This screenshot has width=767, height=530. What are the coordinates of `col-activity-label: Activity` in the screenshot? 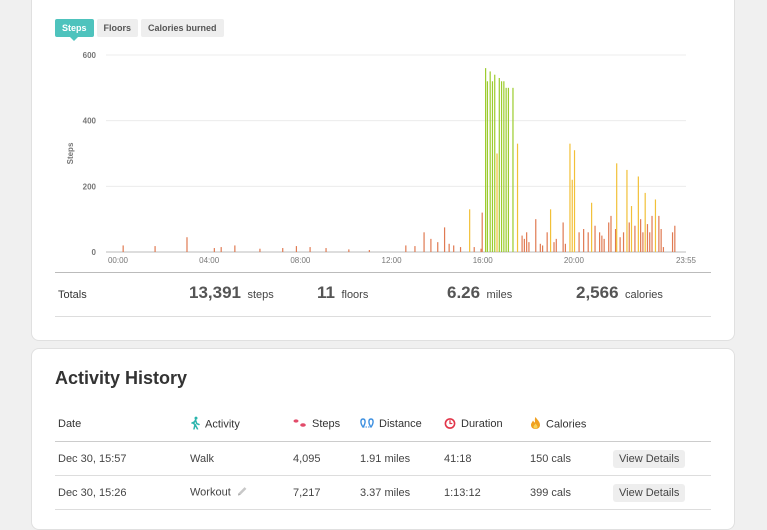 It's located at (222, 424).